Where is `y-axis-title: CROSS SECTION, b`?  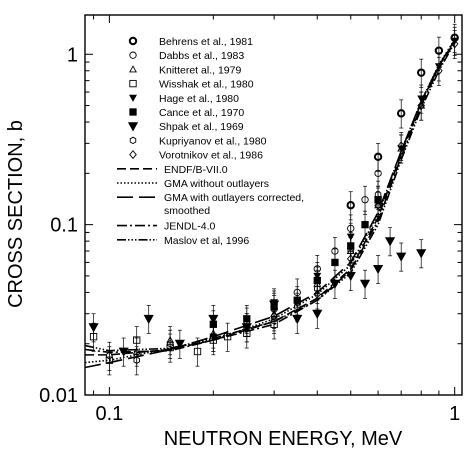 y-axis-title: CROSS SECTION, b is located at coordinates (16, 214).